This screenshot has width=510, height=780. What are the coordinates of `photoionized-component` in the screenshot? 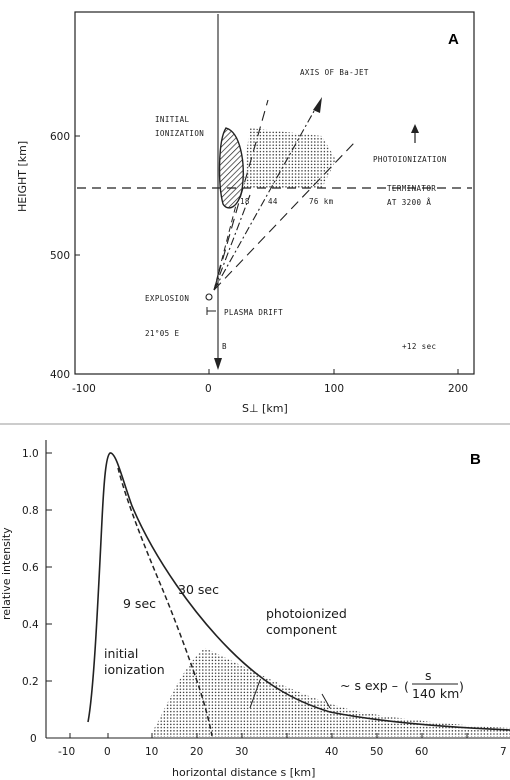 It's located at (331, 692).